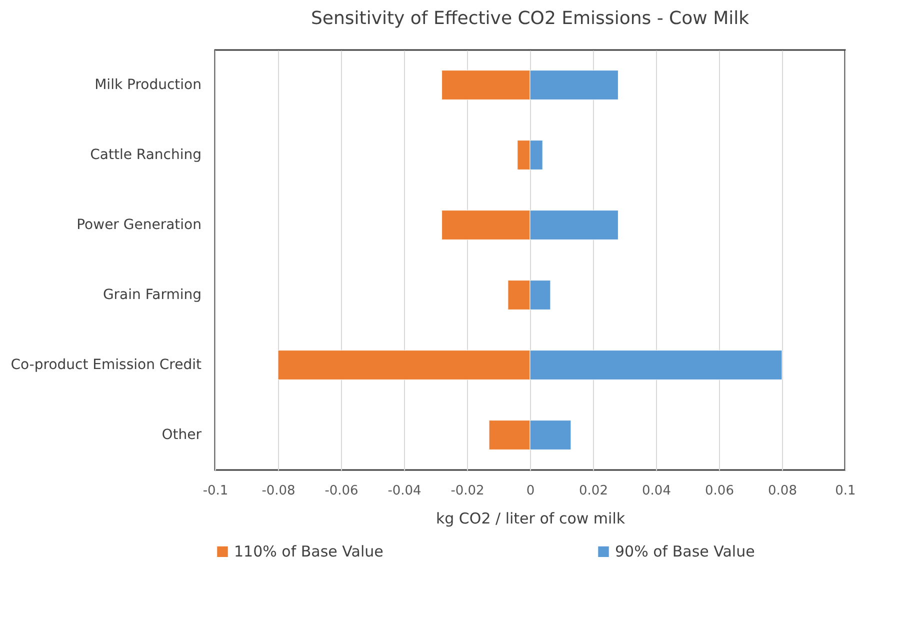 The height and width of the screenshot is (640, 920). I want to click on x-tick-label: -0.08, so click(279, 491).